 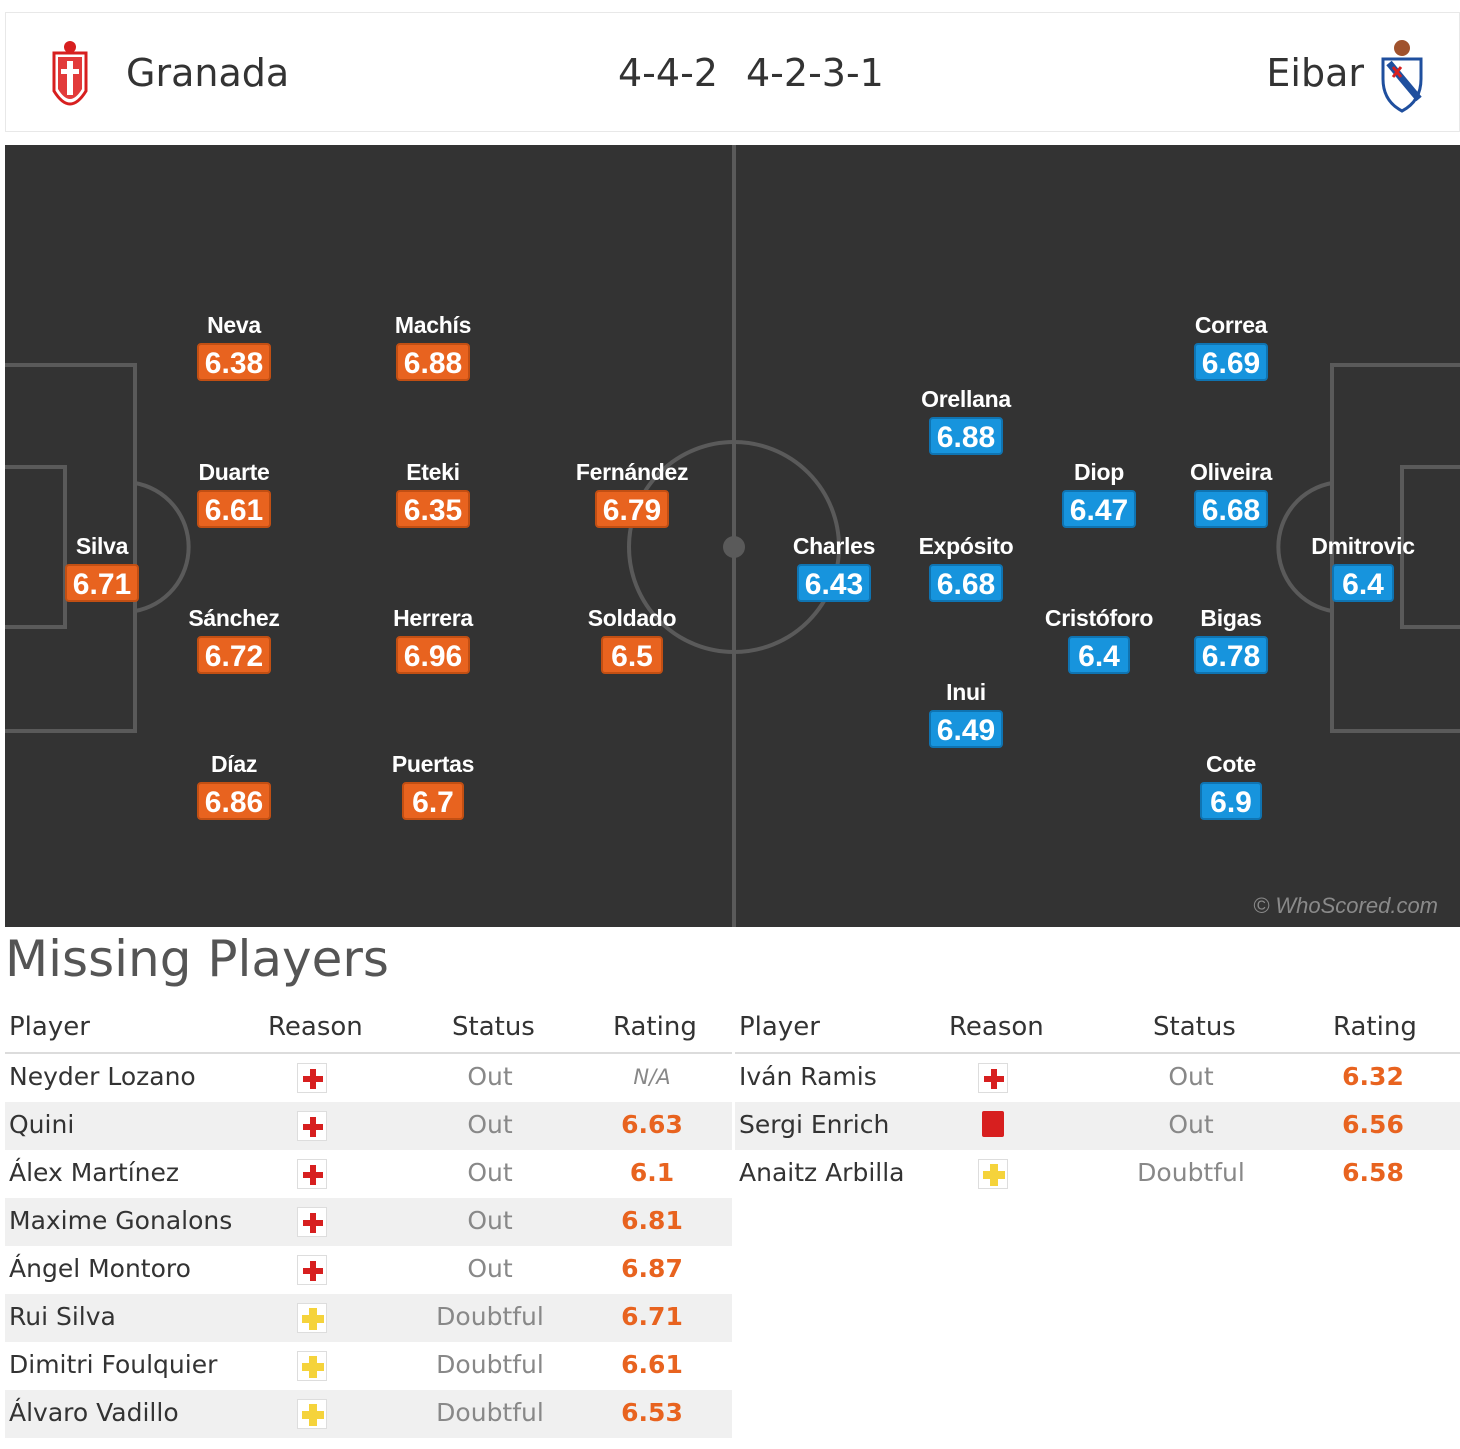 What do you see at coordinates (822, 1172) in the screenshot?
I see `missing-player-name: Anaitz Arbilla` at bounding box center [822, 1172].